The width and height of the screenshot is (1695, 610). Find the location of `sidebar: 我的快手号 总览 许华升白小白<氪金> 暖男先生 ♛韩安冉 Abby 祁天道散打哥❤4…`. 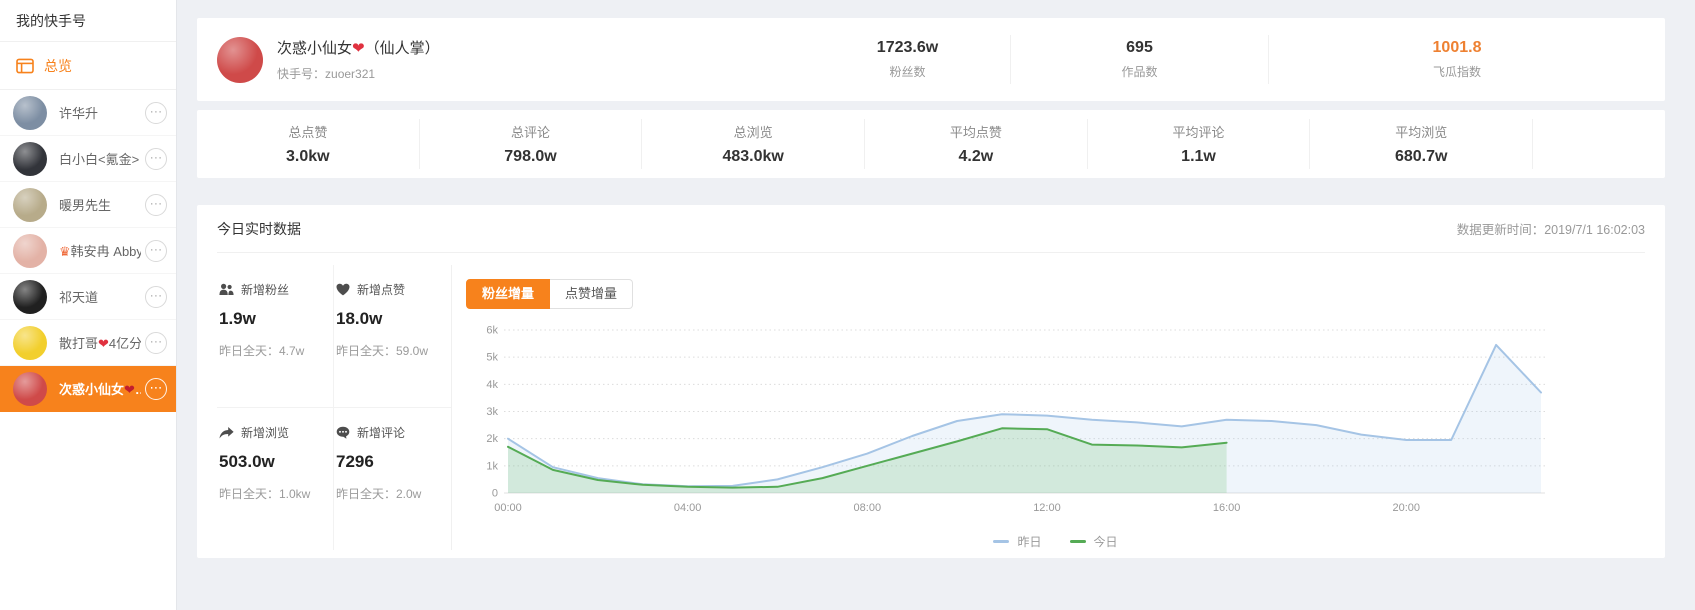

sidebar: 我的快手号 总览 许华升白小白<氪金> 暖男先生 ♛韩安冉 Abby 祁天道散打哥❤4… is located at coordinates (88, 305).